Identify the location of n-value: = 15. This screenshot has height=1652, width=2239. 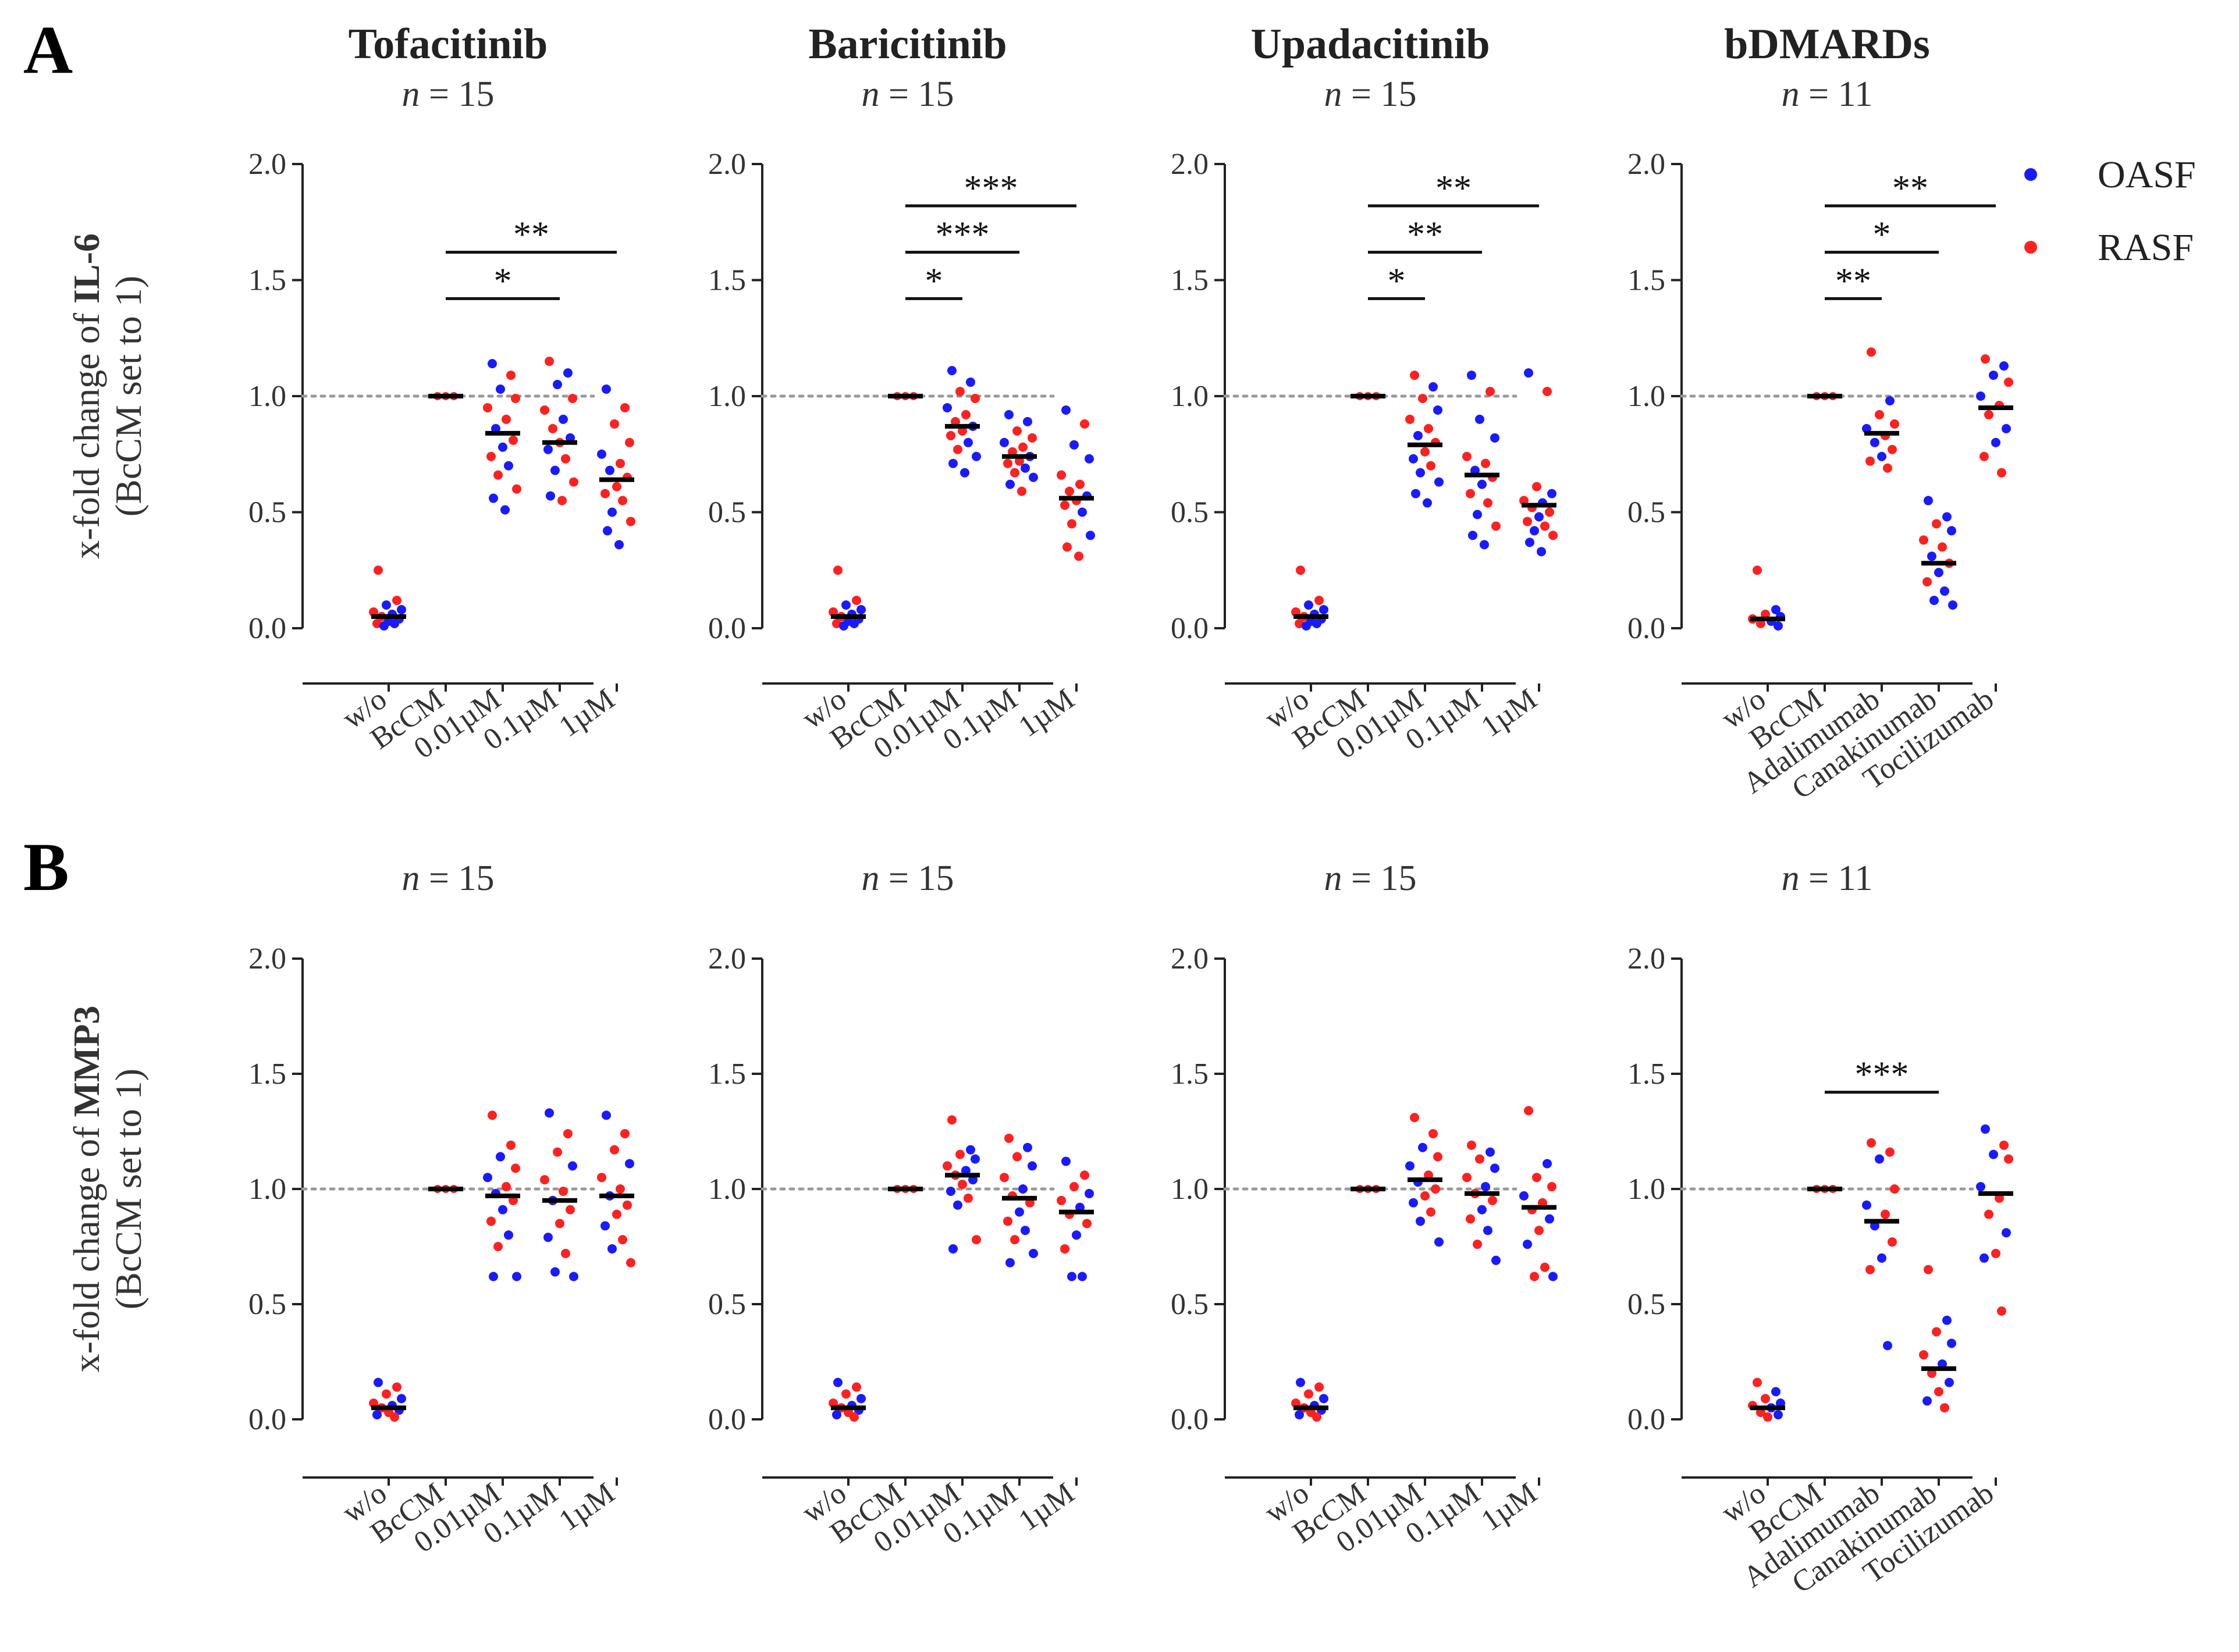
(457, 878).